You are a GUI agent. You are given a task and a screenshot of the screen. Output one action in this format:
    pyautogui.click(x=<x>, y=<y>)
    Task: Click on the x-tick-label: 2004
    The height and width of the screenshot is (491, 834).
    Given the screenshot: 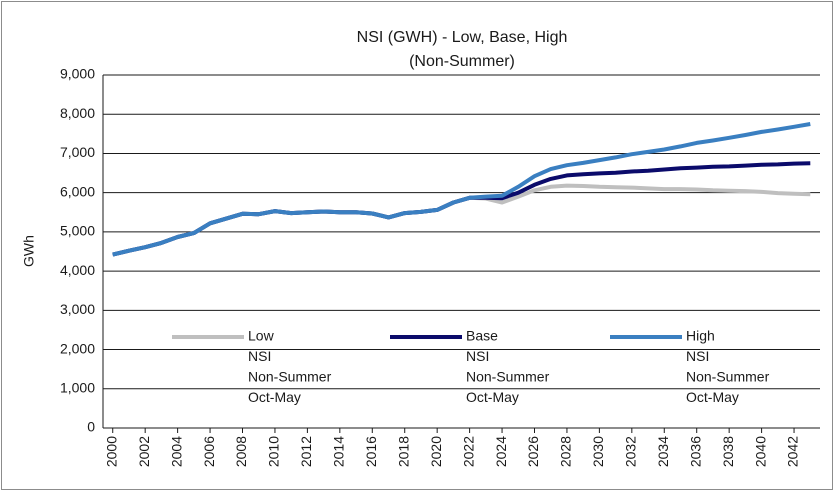 What is the action you would take?
    pyautogui.click(x=176, y=451)
    